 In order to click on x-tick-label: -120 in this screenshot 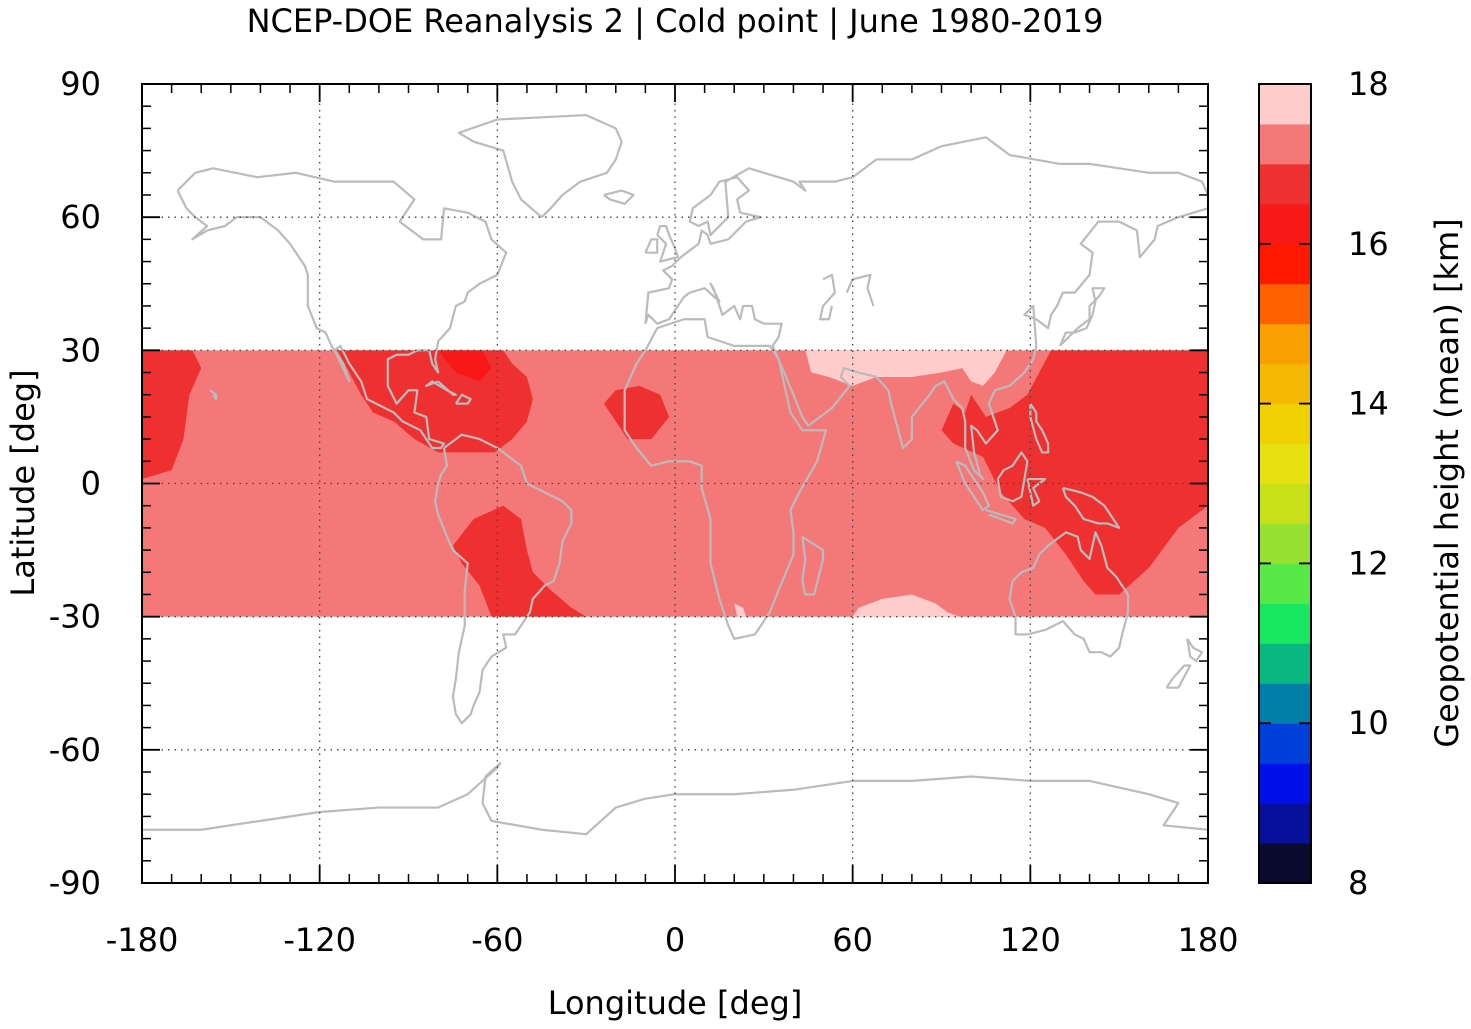, I will do `click(319, 940)`.